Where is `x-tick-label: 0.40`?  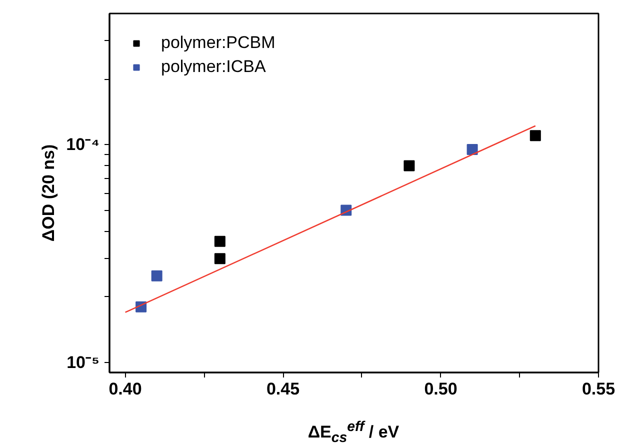 x-tick-label: 0.40 is located at coordinates (125, 389).